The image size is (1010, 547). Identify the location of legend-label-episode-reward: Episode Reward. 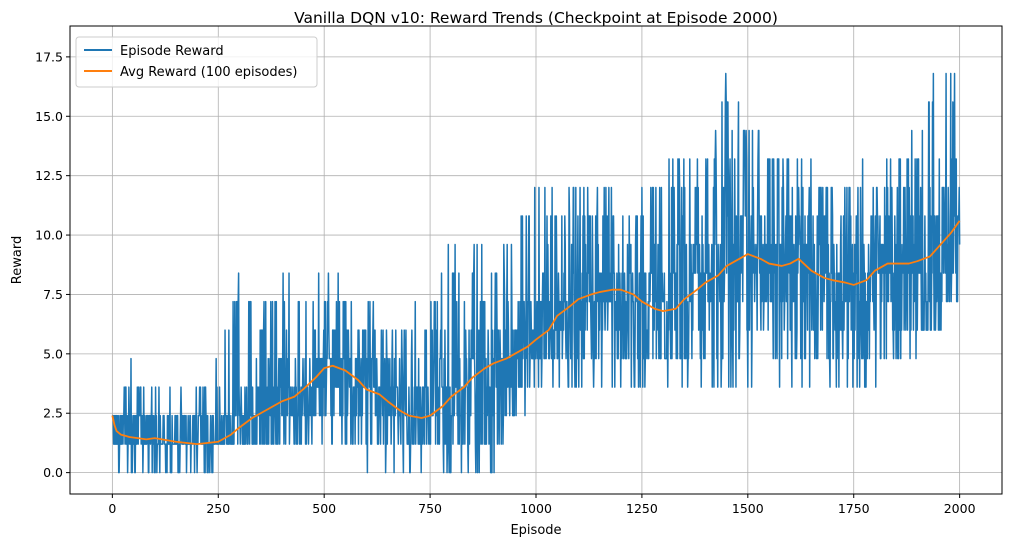
(172, 51).